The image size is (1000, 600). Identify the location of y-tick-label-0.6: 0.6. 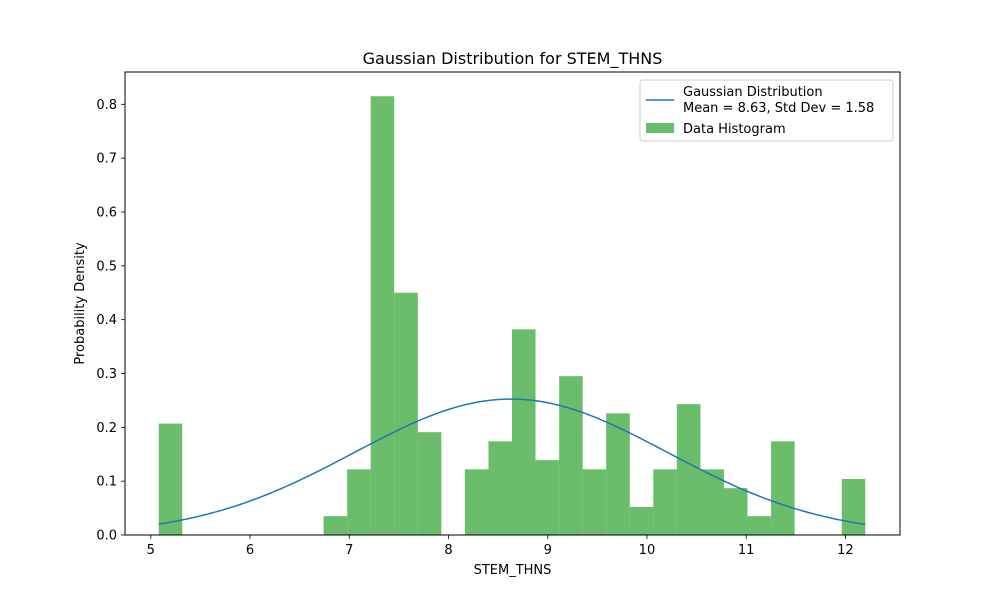
(106, 212).